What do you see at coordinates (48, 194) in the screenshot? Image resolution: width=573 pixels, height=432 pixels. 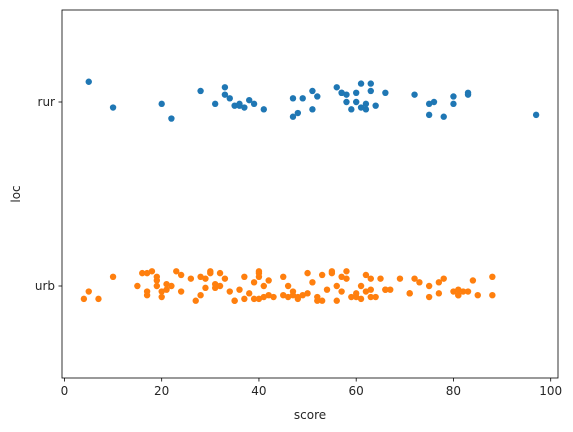 I see `y-axis: rur urb` at bounding box center [48, 194].